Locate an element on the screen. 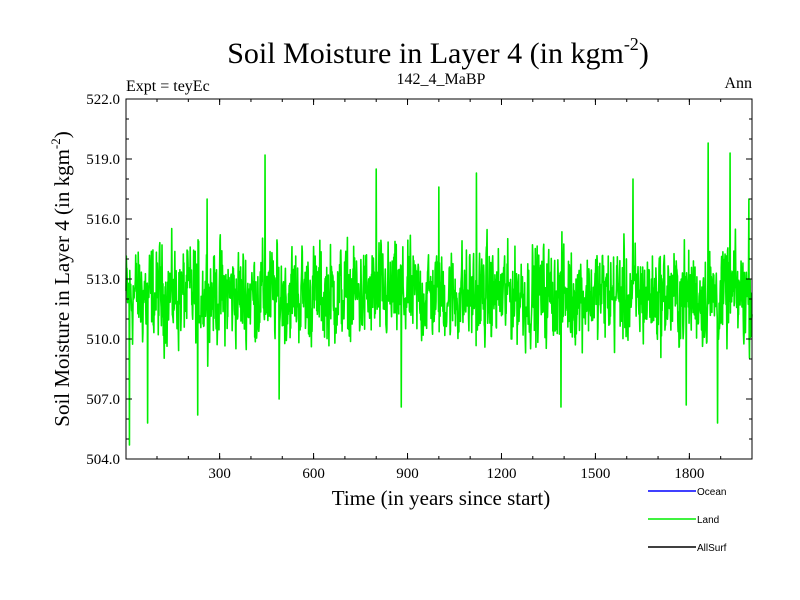  x-tick-label: 900 is located at coordinates (407, 474).